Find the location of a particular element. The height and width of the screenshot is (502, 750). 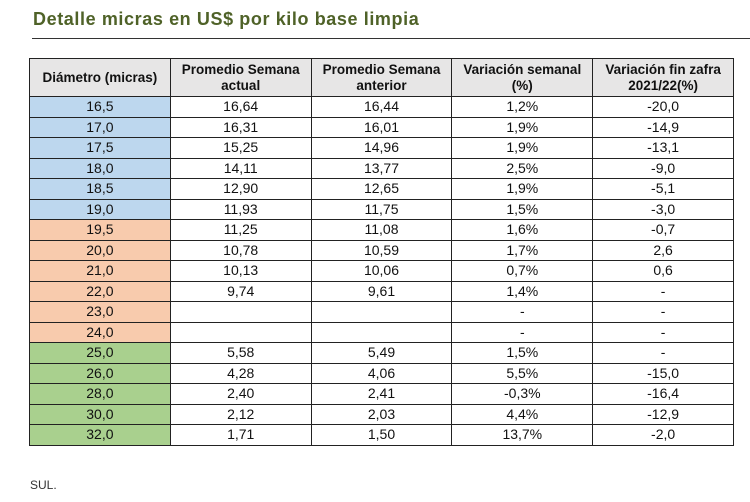

diameter-cell: 19,5 is located at coordinates (100, 230).